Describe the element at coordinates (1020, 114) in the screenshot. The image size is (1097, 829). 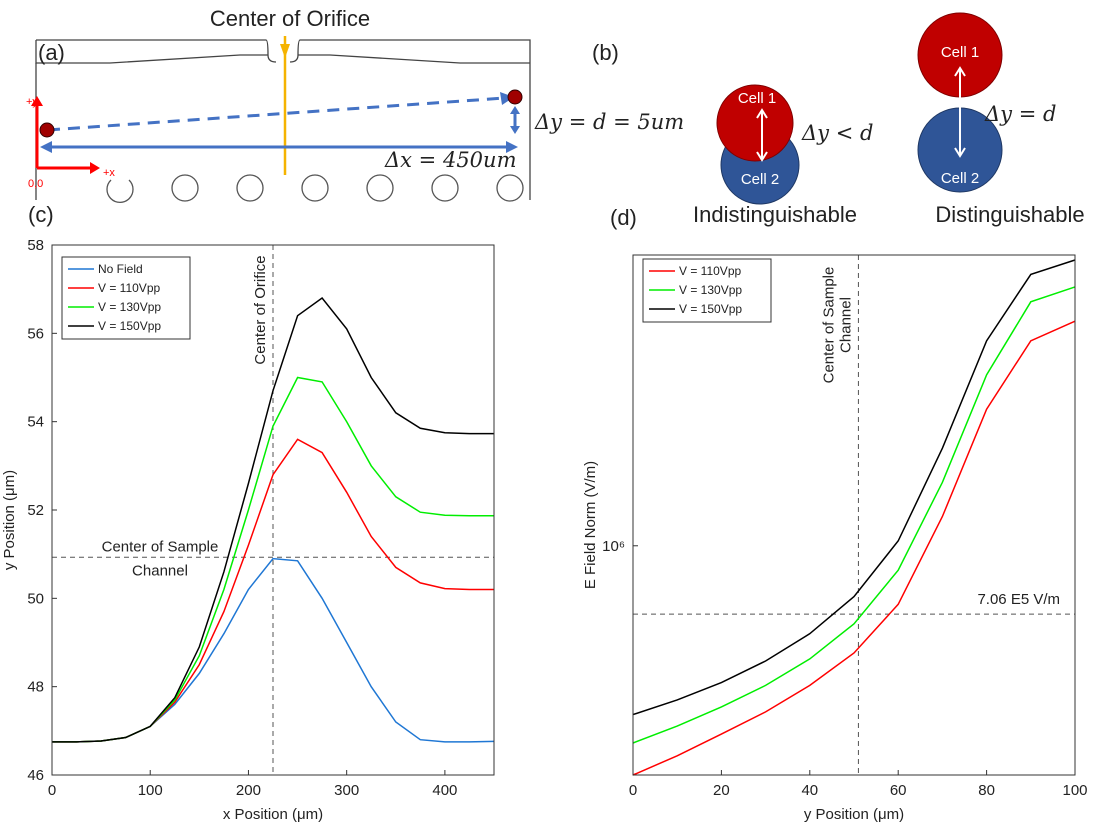
I see `relation: Δy = d` at that location.